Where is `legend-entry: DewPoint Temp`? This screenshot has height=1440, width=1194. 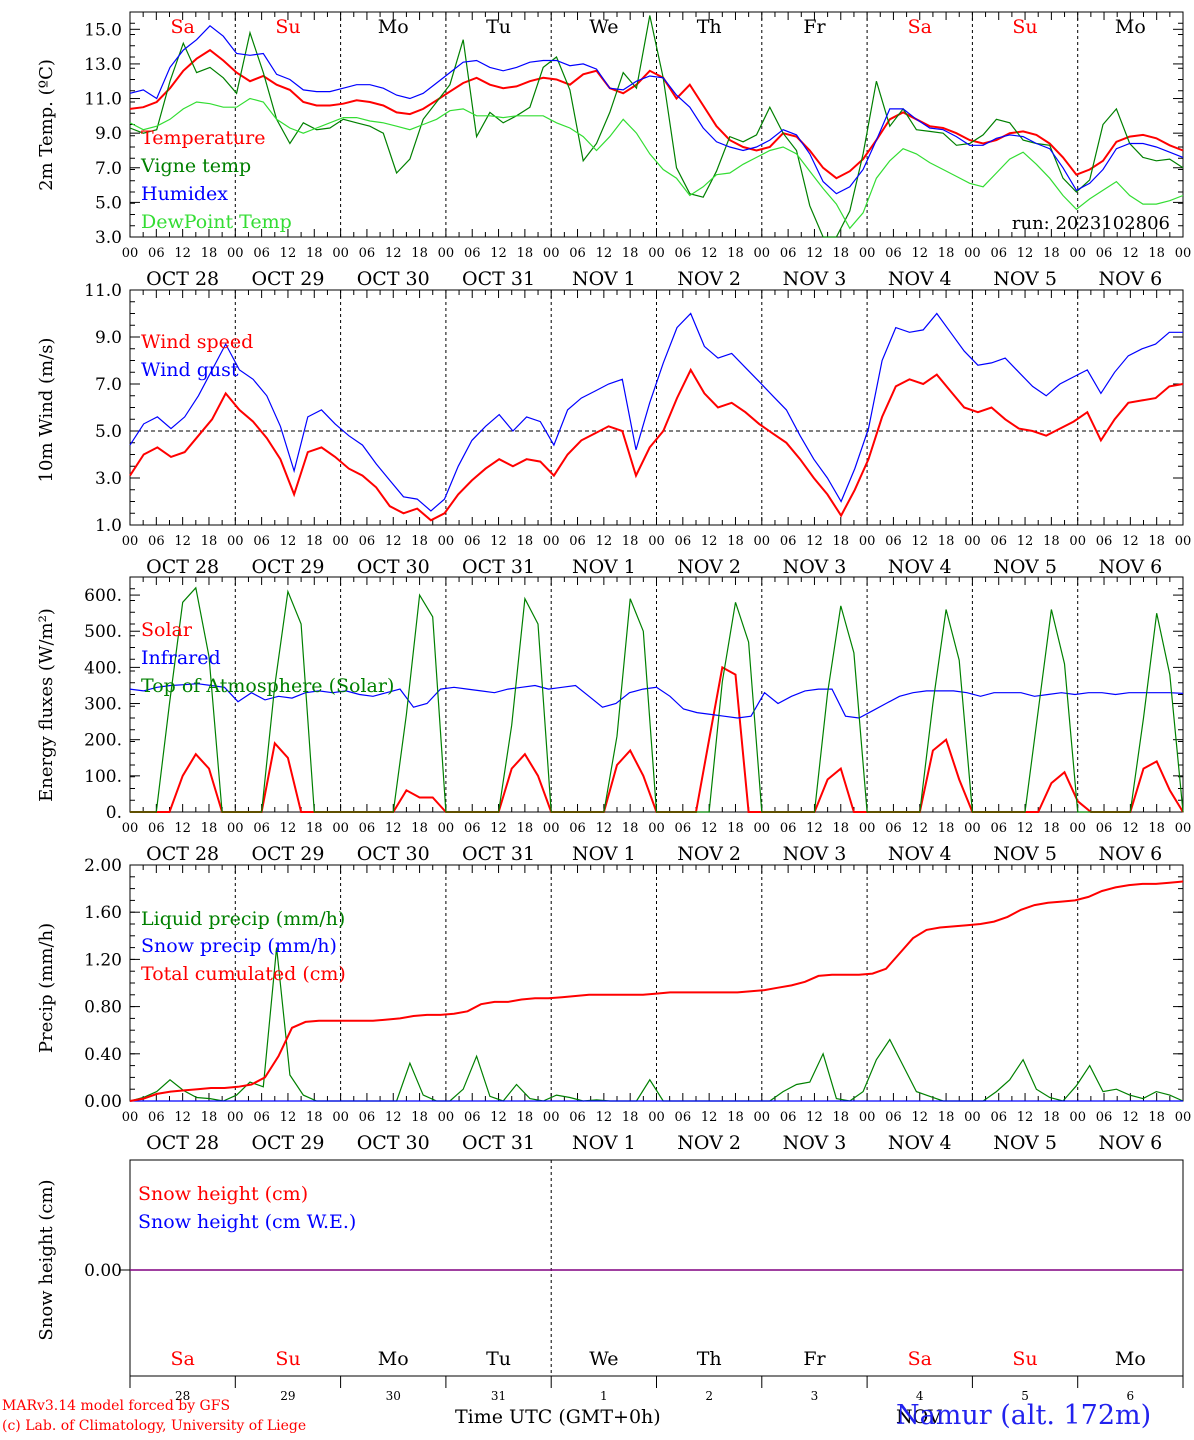
legend-entry: DewPoint Temp is located at coordinates (216, 222).